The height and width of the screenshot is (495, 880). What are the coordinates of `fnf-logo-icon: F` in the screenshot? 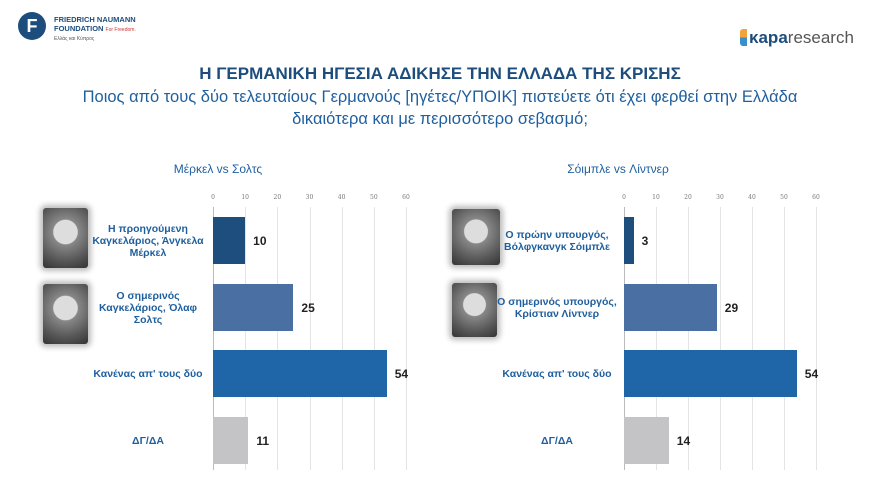 It's located at (32, 26).